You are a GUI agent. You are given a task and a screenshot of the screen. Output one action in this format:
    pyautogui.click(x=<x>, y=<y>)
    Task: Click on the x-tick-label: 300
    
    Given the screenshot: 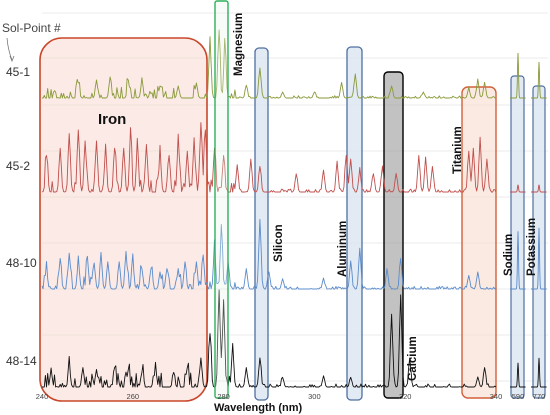 What is the action you would take?
    pyautogui.click(x=314, y=396)
    